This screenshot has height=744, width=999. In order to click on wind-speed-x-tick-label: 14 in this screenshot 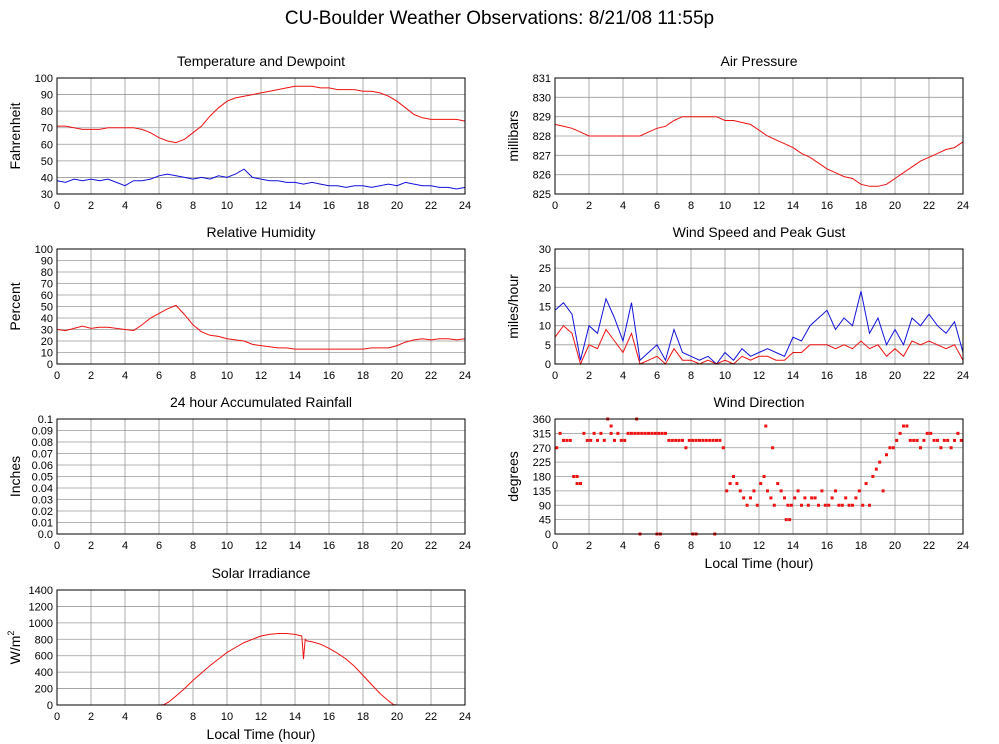, I will do `click(793, 376)`.